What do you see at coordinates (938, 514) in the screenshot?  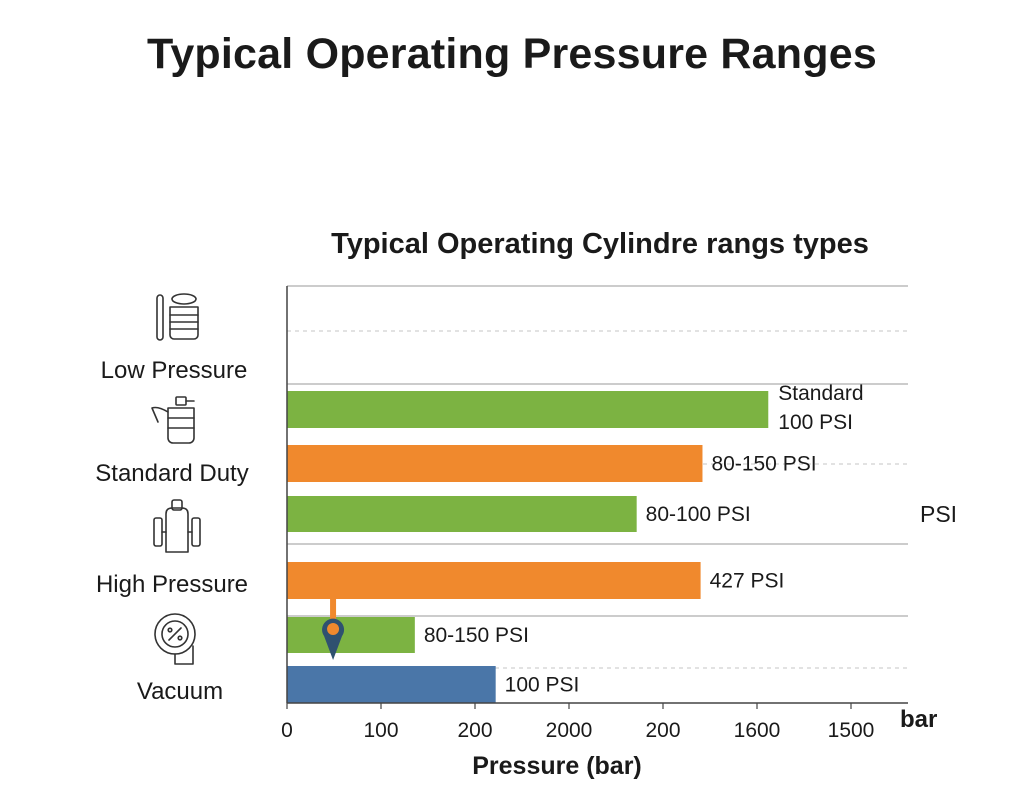 I see `right-unit-label: PSI` at bounding box center [938, 514].